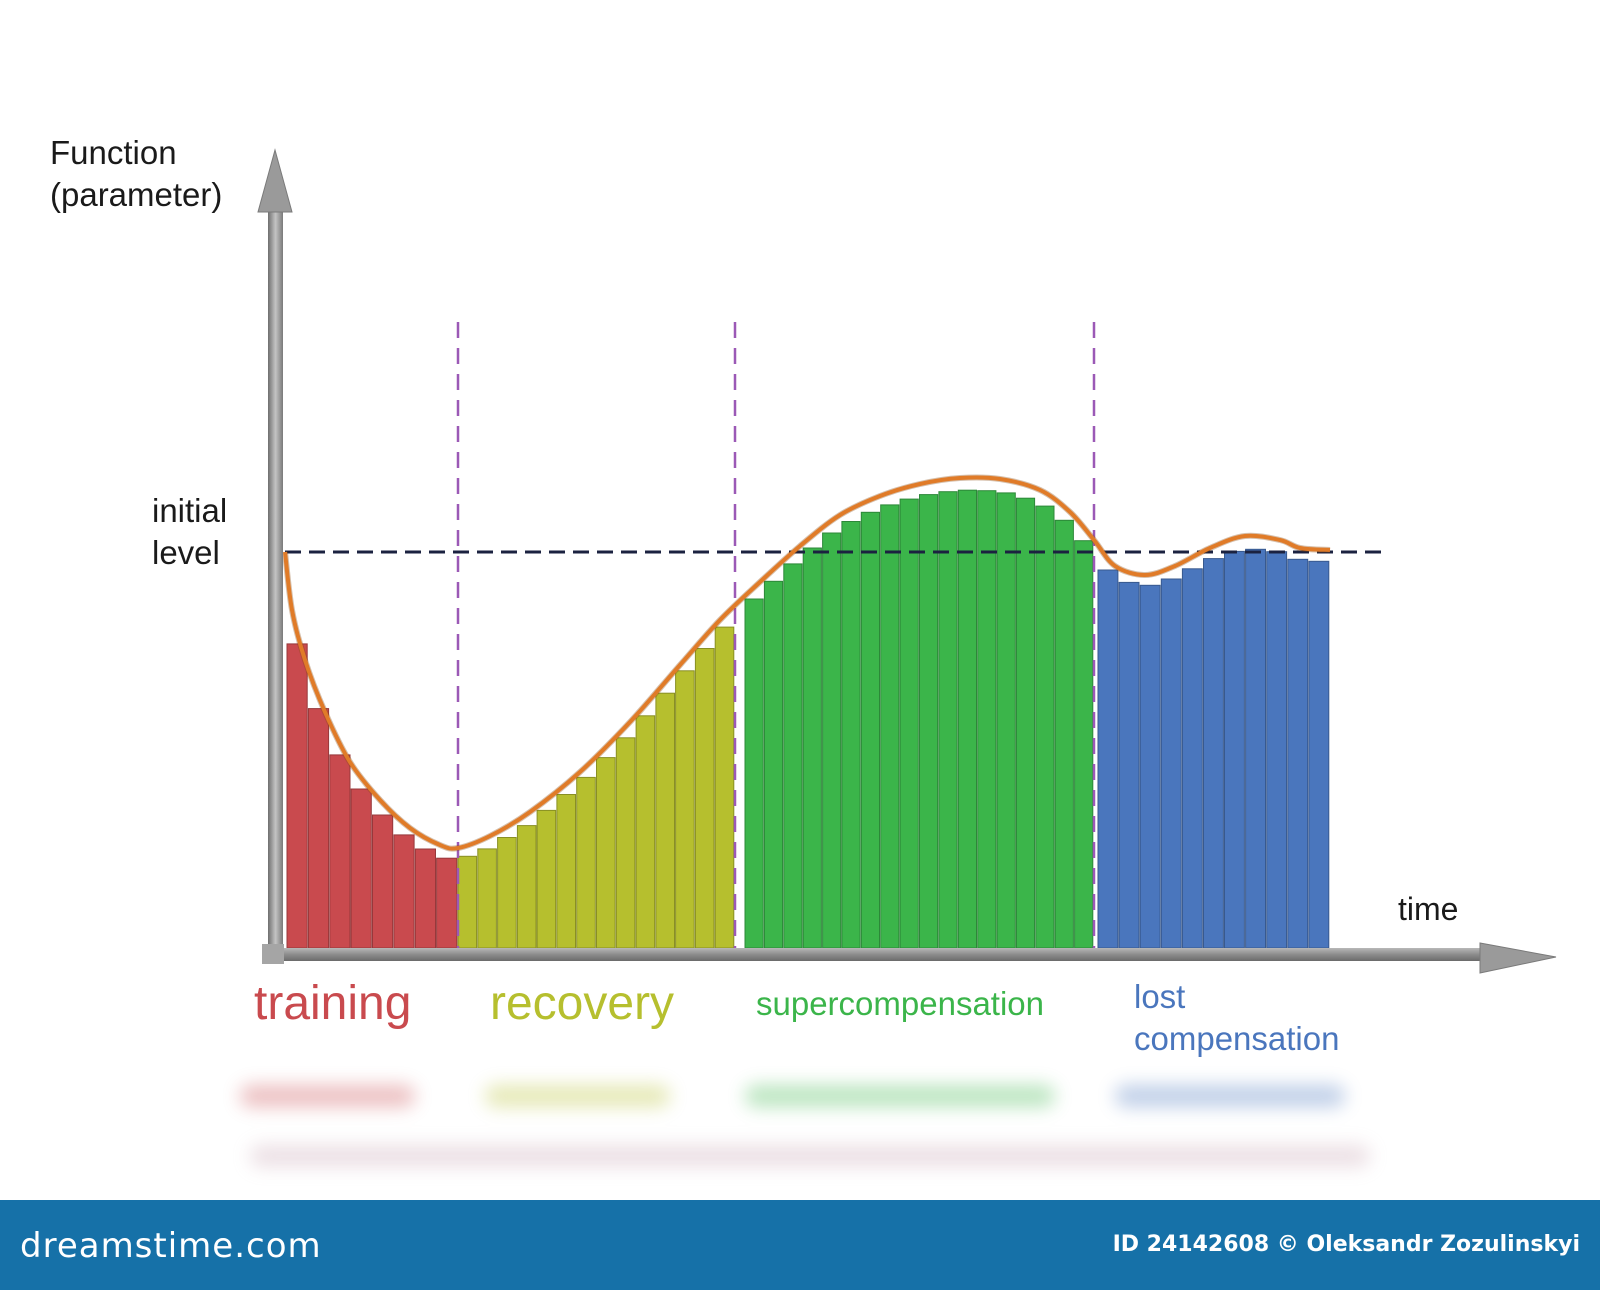  I want to click on y-axis-label: Function (parameter), so click(136, 174).